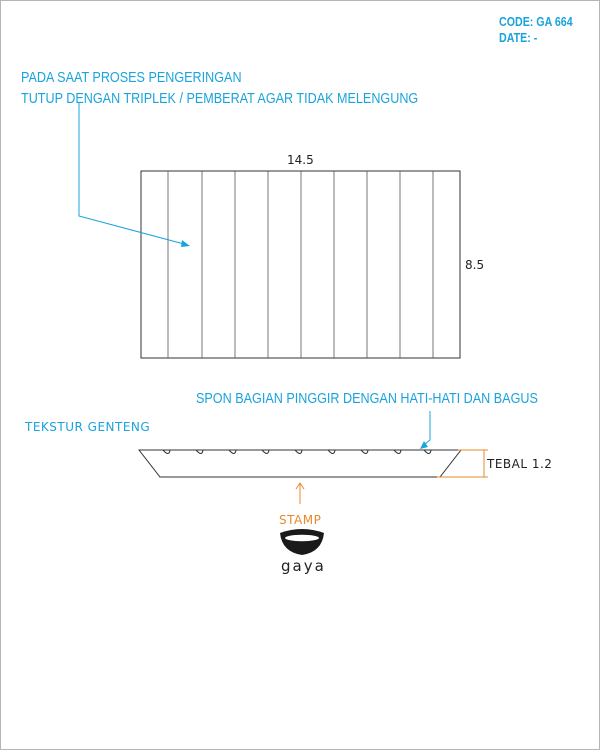  Describe the element at coordinates (185, 243) in the screenshot. I see `drying-note-arrowhead` at that location.